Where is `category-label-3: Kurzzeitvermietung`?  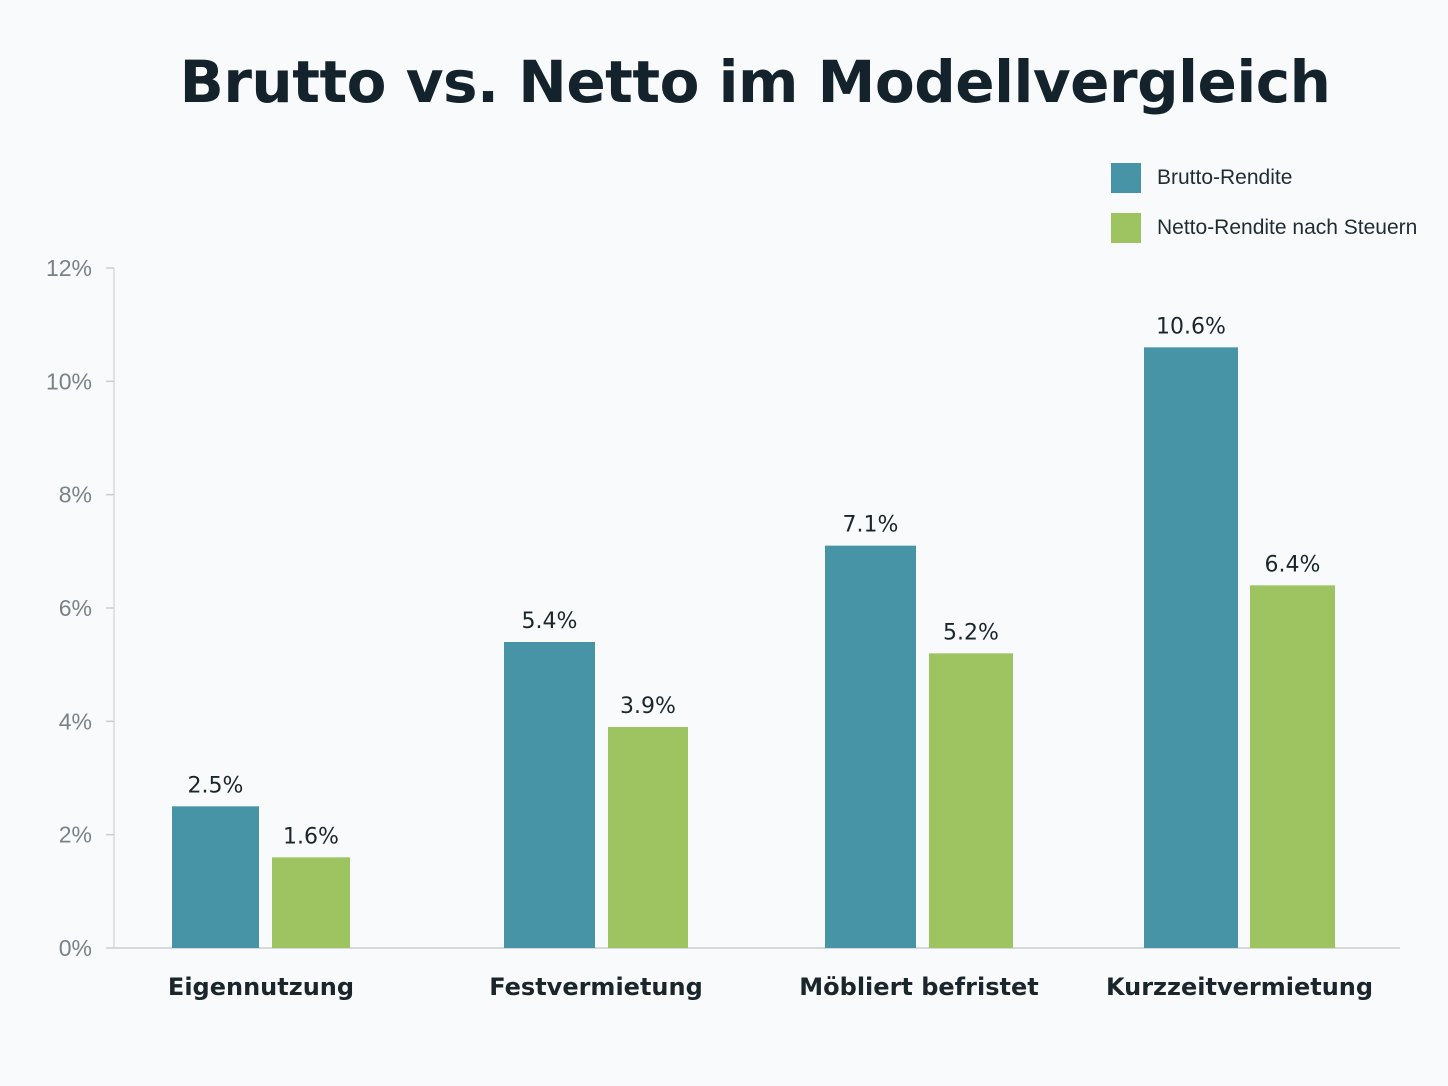
category-label-3: Kurzzeitvermietung is located at coordinates (1239, 987).